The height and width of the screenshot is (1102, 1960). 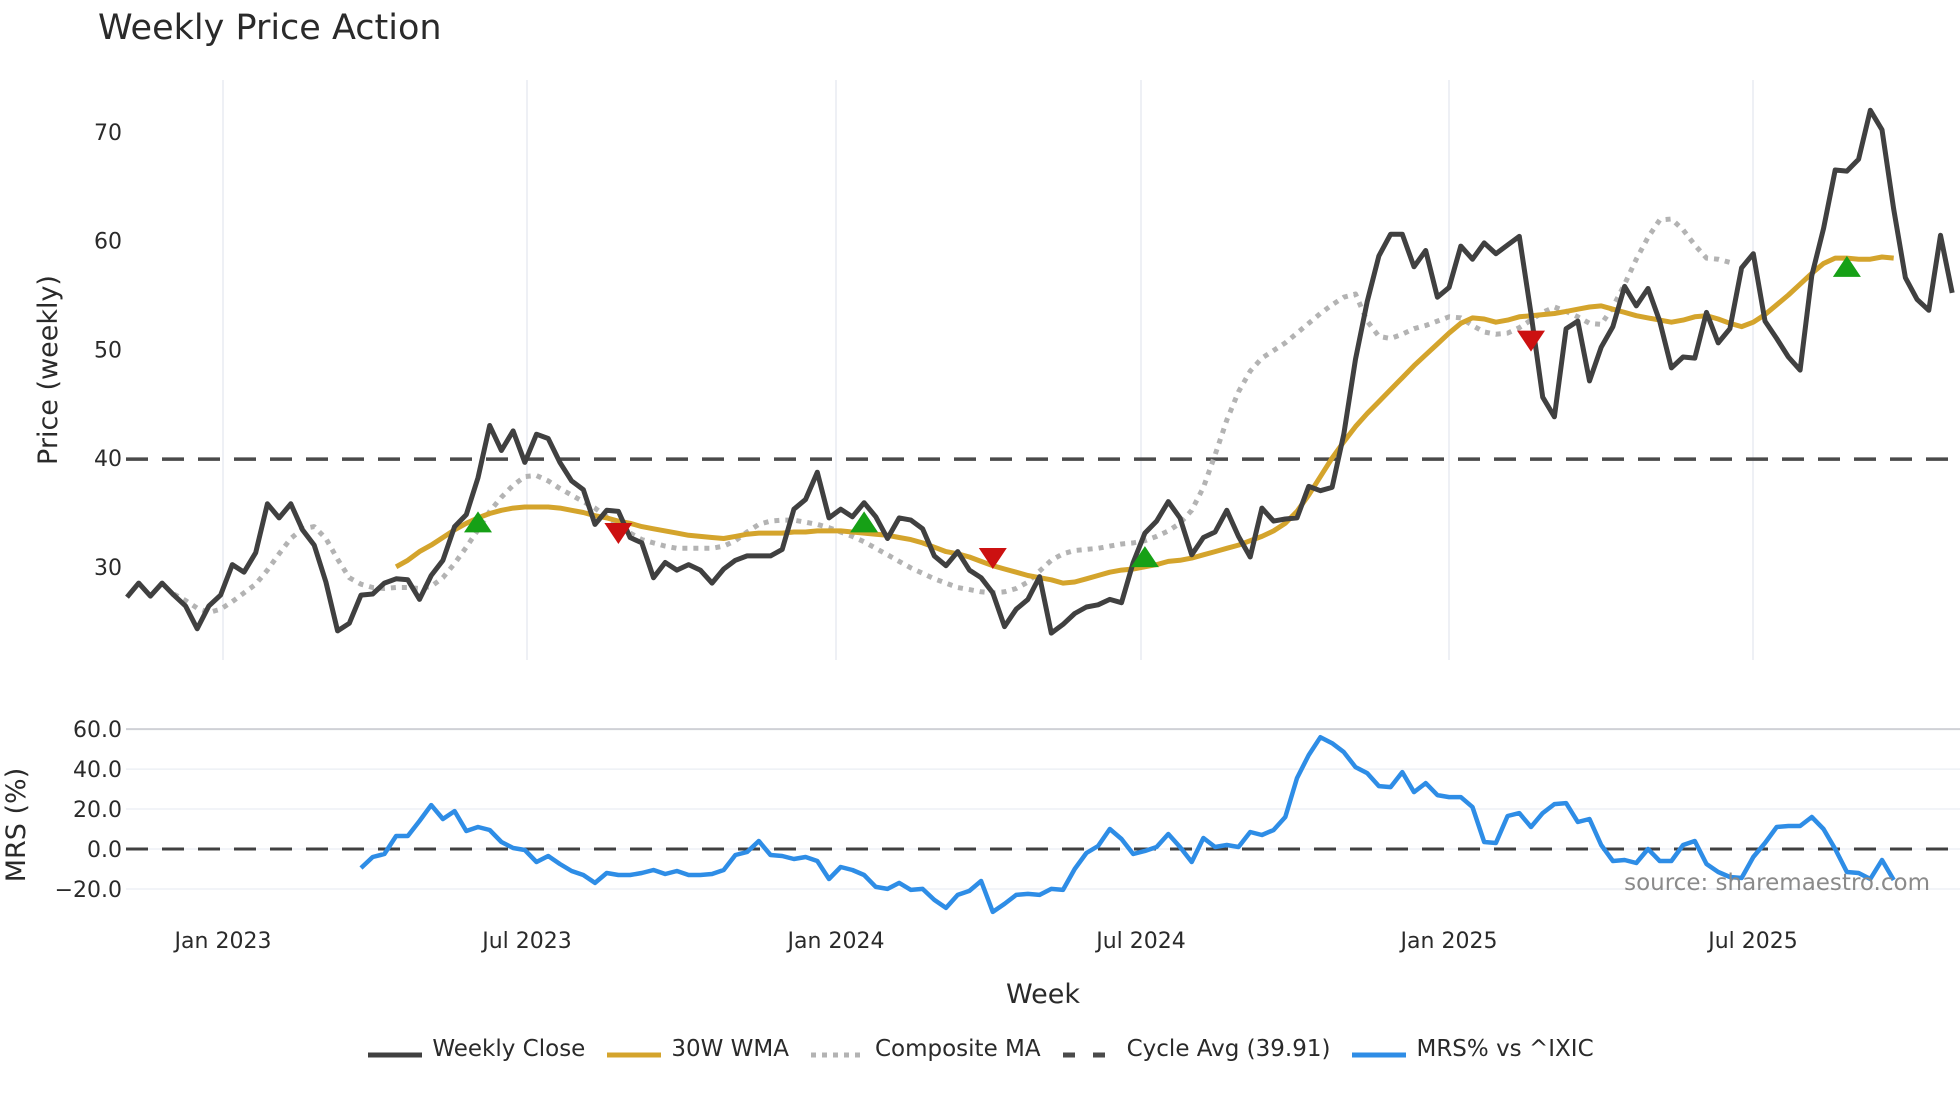 I want to click on legend-label: 30W WMA, so click(x=730, y=1049).